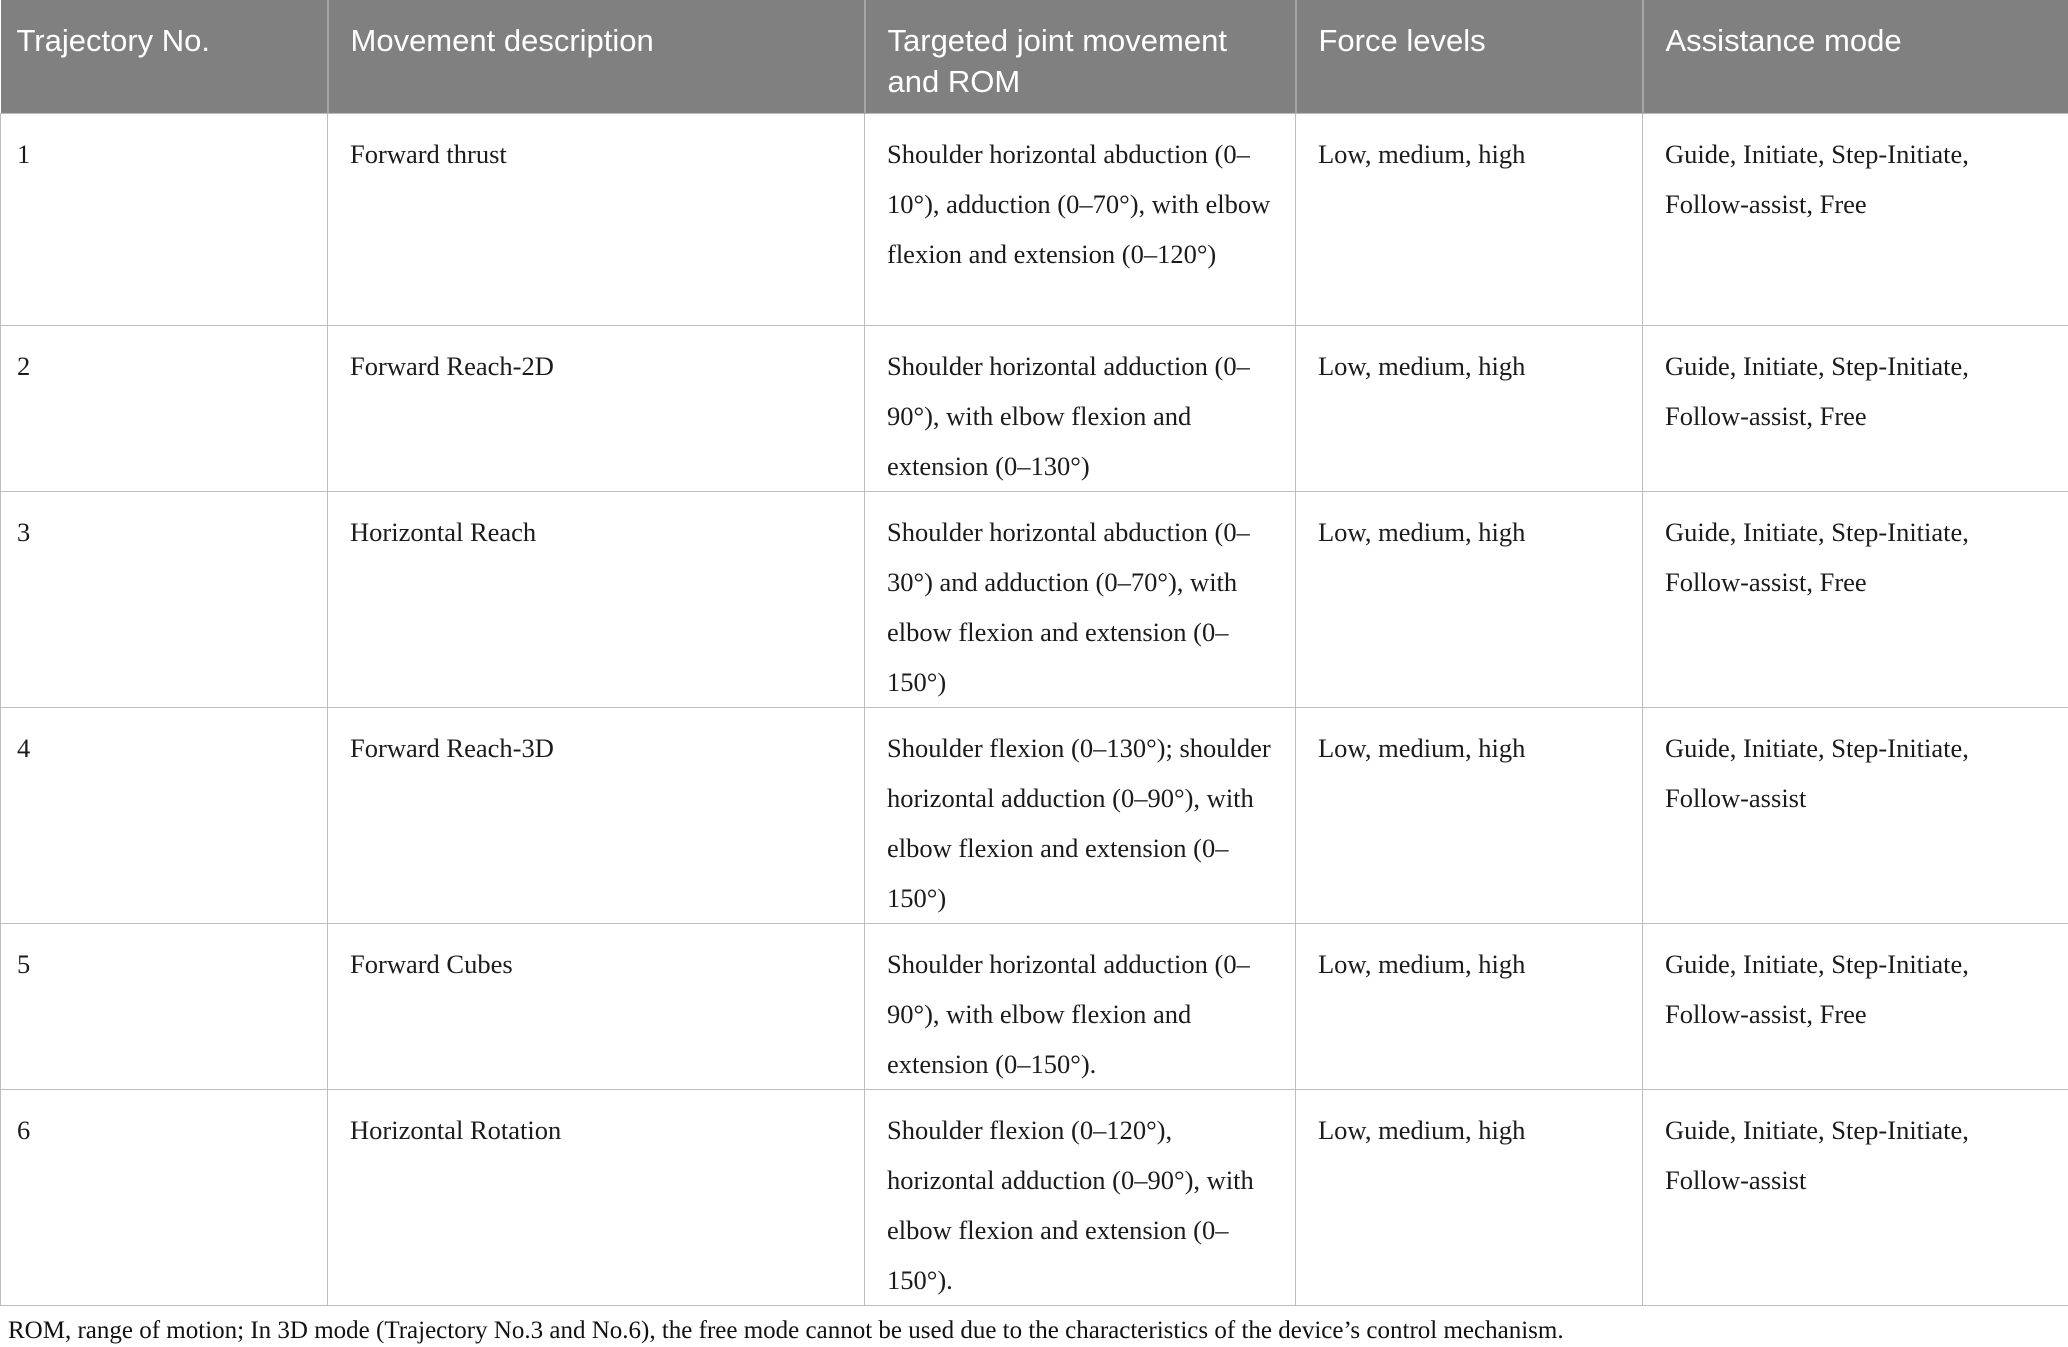 The width and height of the screenshot is (2068, 1347). Describe the element at coordinates (164, 815) in the screenshot. I see `cell-trajectory-no: 4` at that location.